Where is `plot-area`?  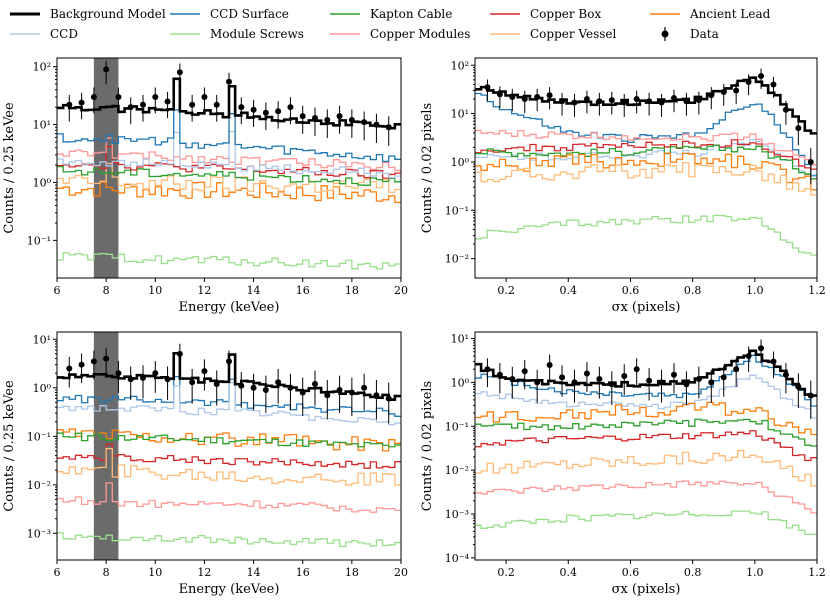 plot-area is located at coordinates (646, 162).